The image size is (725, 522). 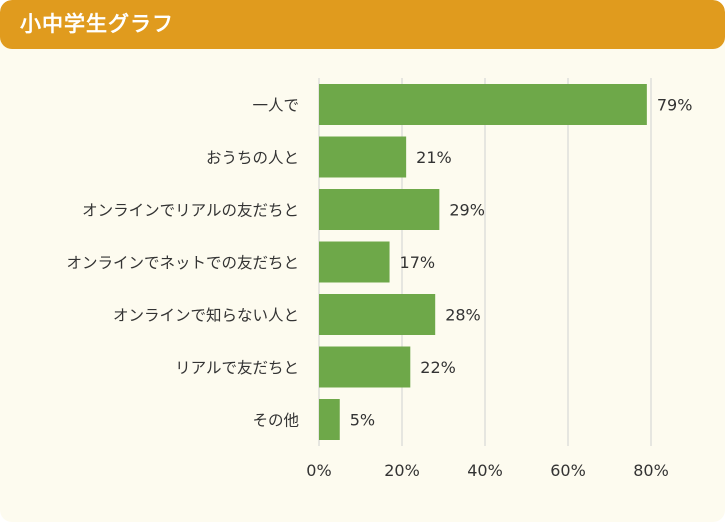 What do you see at coordinates (675, 105) in the screenshot?
I see `value-label: 79%` at bounding box center [675, 105].